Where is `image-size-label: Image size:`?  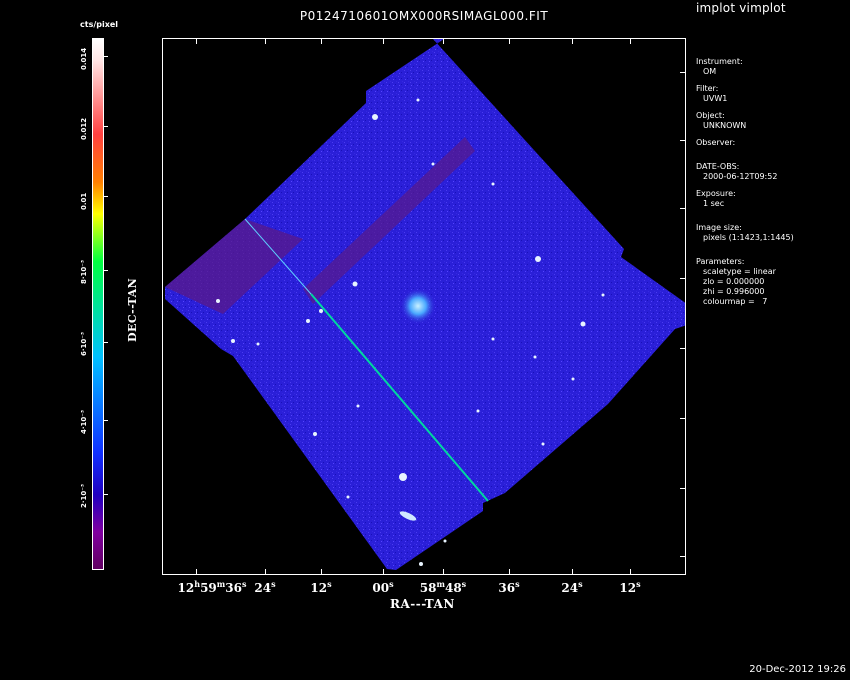
image-size-label: Image size: is located at coordinates (719, 227).